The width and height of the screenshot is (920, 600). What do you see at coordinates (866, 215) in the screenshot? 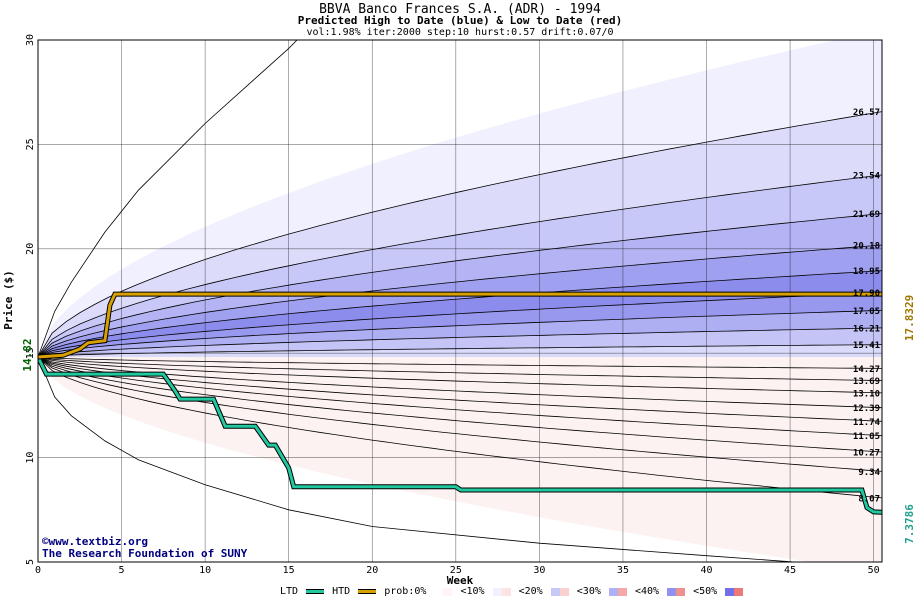
I see `quantile-value-label: 21.69` at bounding box center [866, 215].